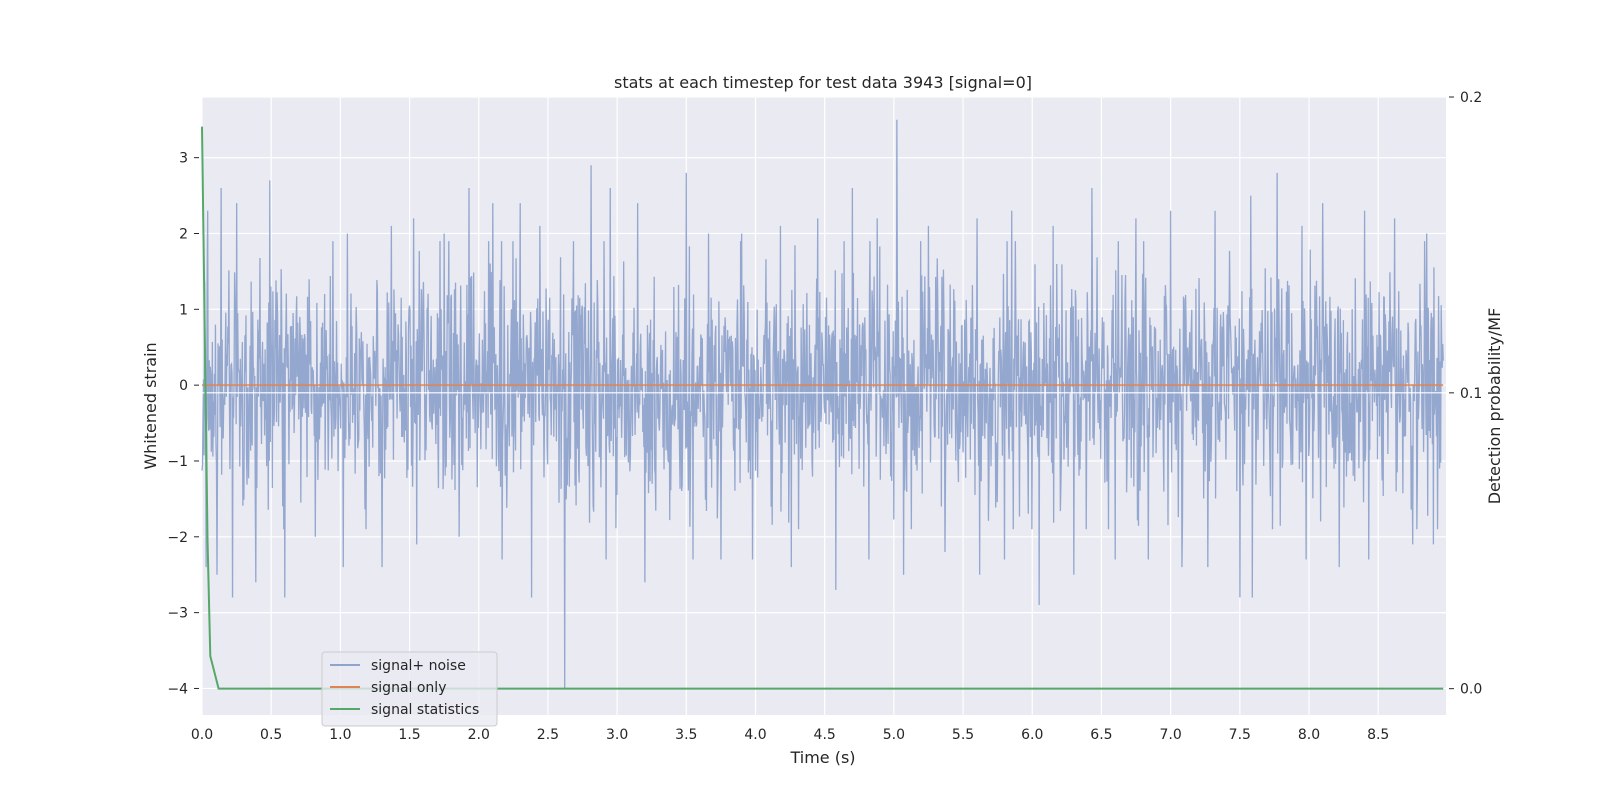 This screenshot has height=800, width=1600. Describe the element at coordinates (1378, 735) in the screenshot. I see `x-tick-label: 8.5` at that location.